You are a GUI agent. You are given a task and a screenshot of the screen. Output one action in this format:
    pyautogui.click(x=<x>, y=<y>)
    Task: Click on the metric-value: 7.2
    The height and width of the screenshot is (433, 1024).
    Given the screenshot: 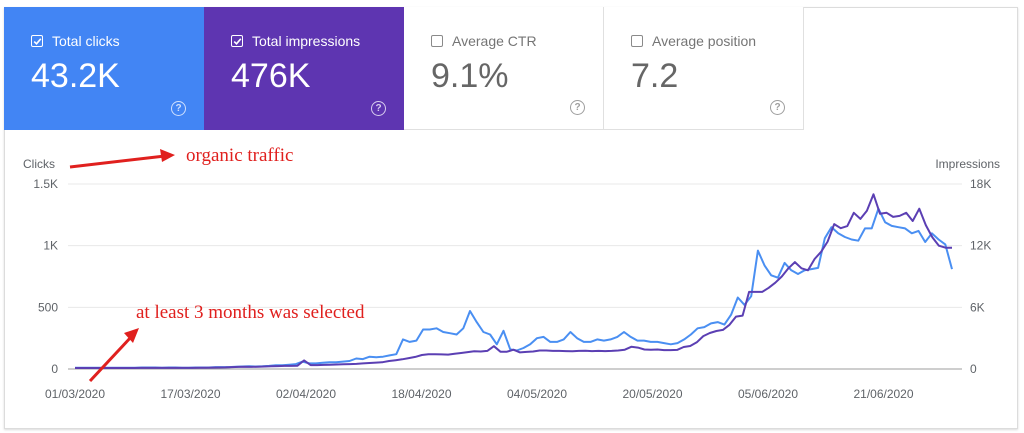 What is the action you would take?
    pyautogui.click(x=655, y=76)
    